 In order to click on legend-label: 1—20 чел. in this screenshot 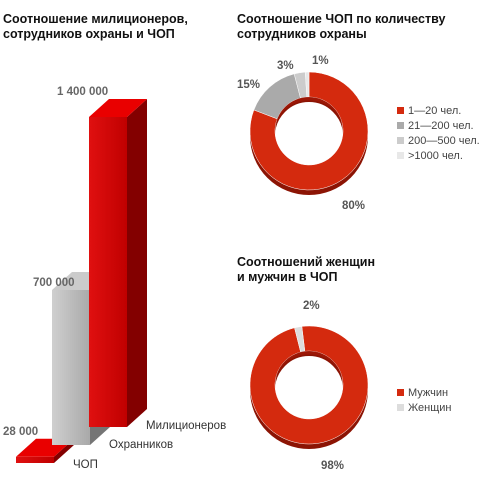, I will do `click(435, 111)`.